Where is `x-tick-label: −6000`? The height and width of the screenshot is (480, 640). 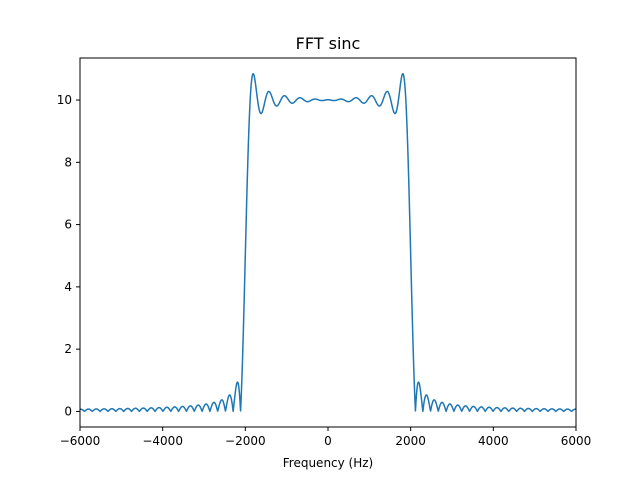
x-tick-label: −6000 is located at coordinates (80, 441).